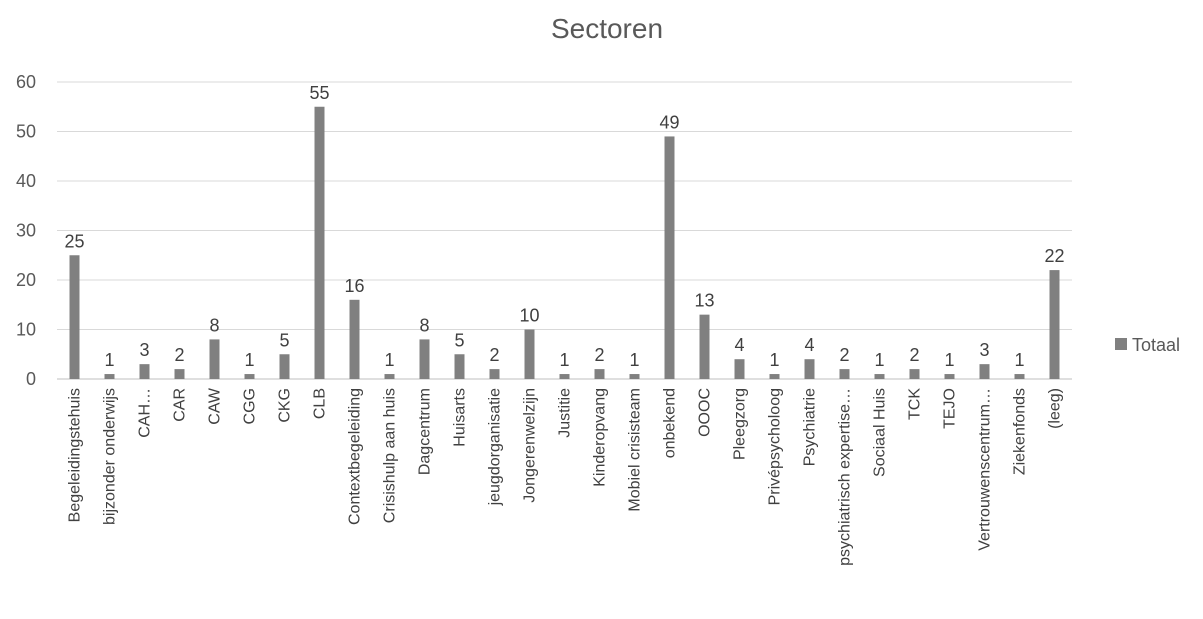  I want to click on legend: Totaal, so click(1147, 345).